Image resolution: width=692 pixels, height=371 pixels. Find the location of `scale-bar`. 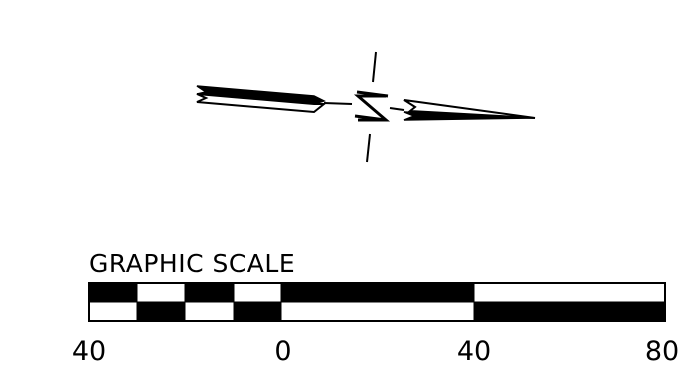

scale-bar is located at coordinates (377, 302).